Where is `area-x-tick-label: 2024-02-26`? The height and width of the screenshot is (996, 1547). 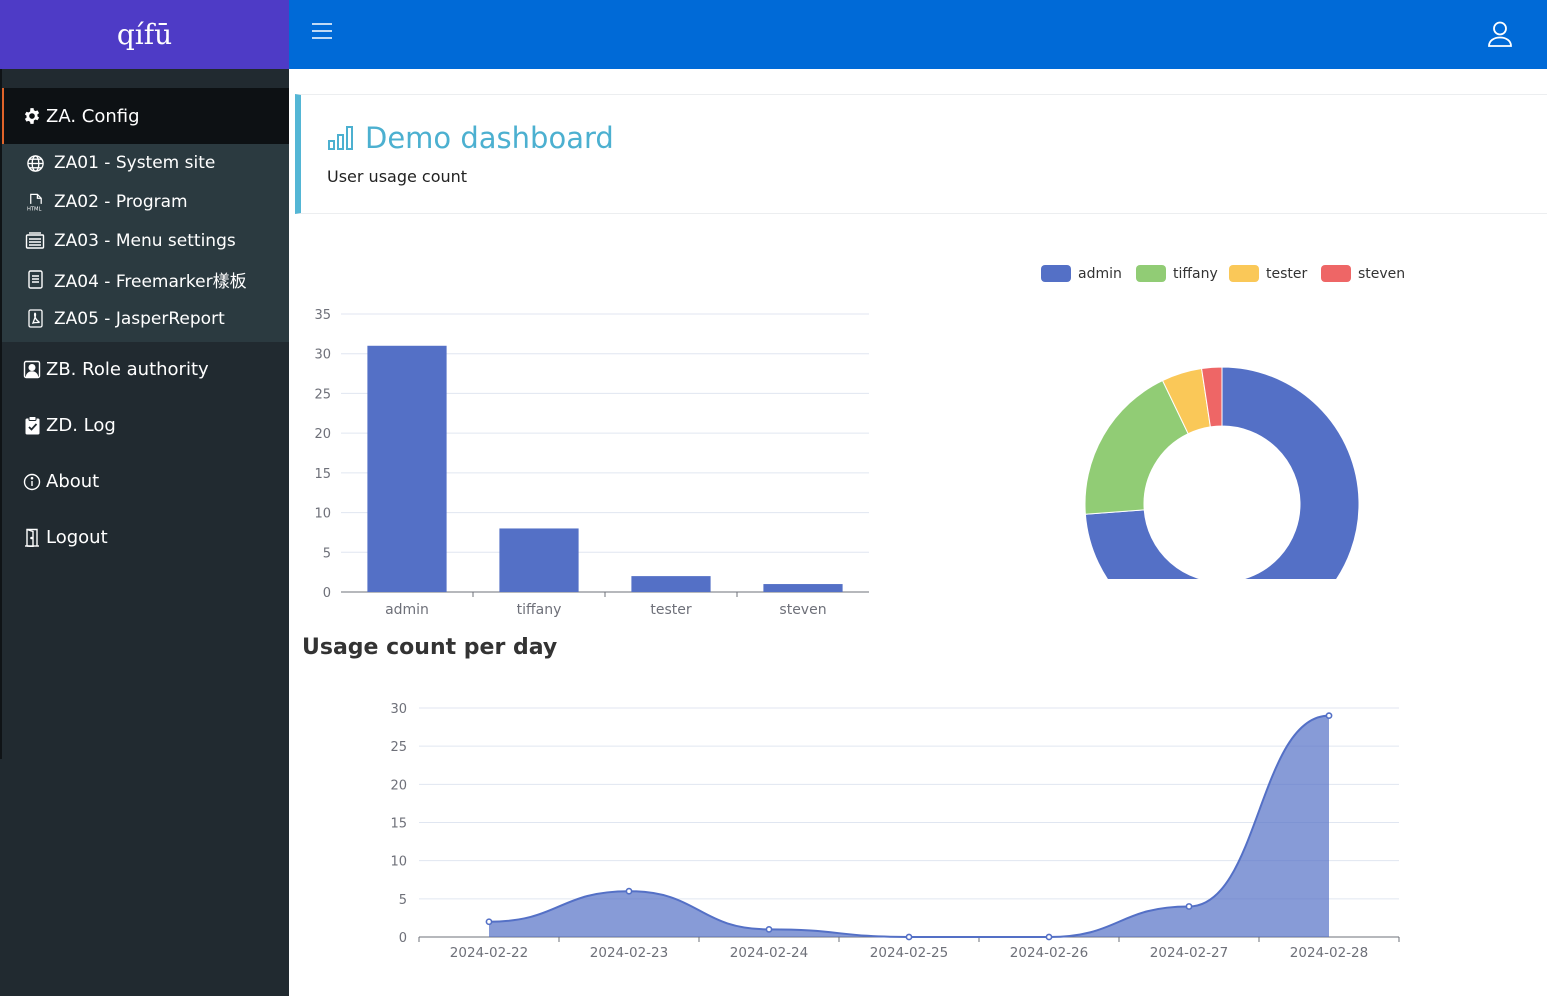 area-x-tick-label: 2024-02-26 is located at coordinates (1049, 953).